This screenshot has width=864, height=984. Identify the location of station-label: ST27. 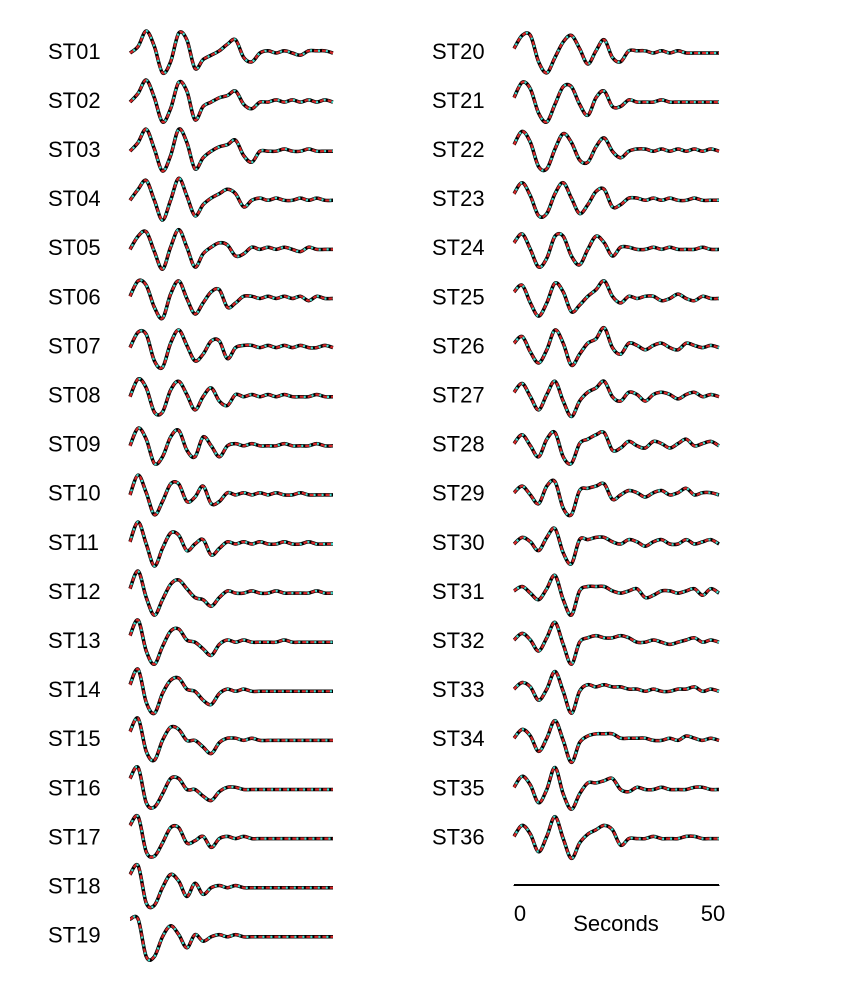
(458, 395).